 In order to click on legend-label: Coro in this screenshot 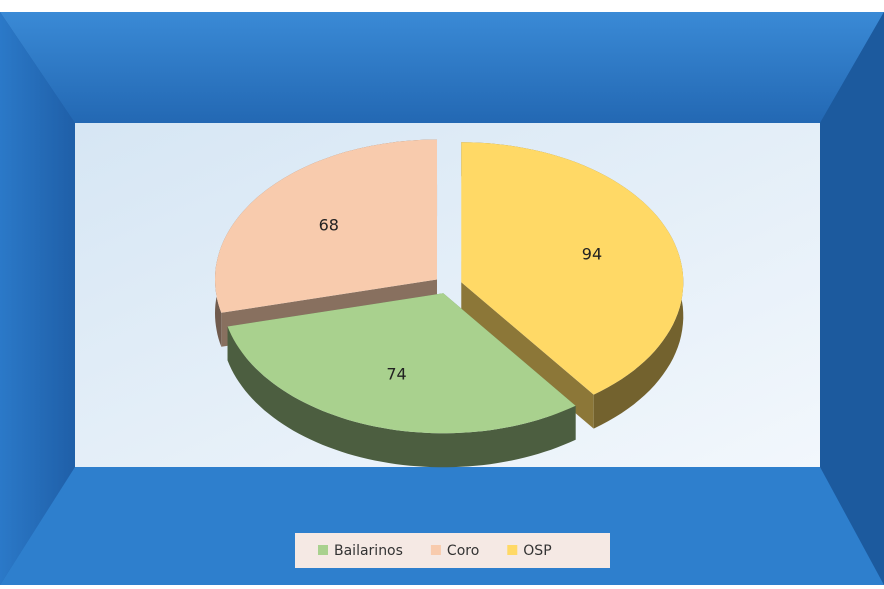, I will do `click(463, 551)`.